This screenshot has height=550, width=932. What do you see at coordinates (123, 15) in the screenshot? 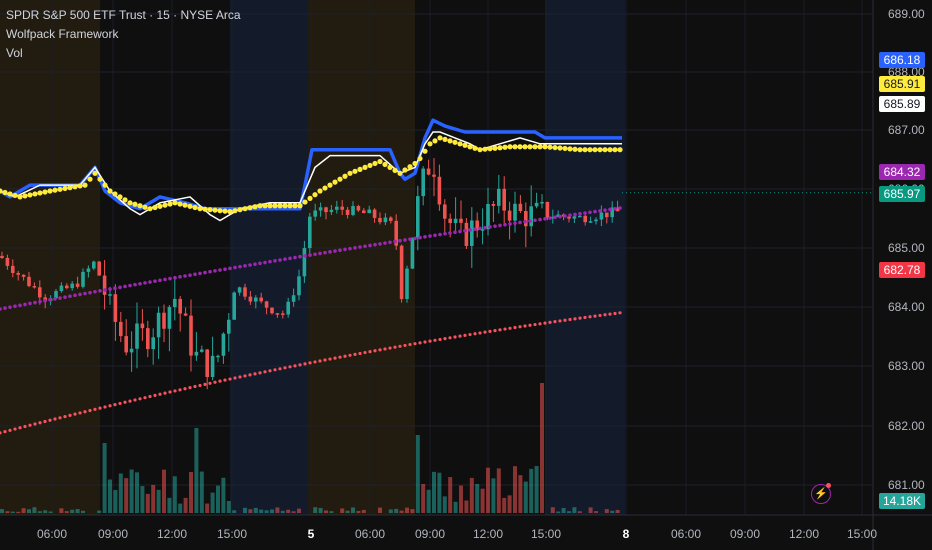
I see `symbol-title: SPDR S&P 500 ETF Trust · 15 · NYSE Arca` at bounding box center [123, 15].